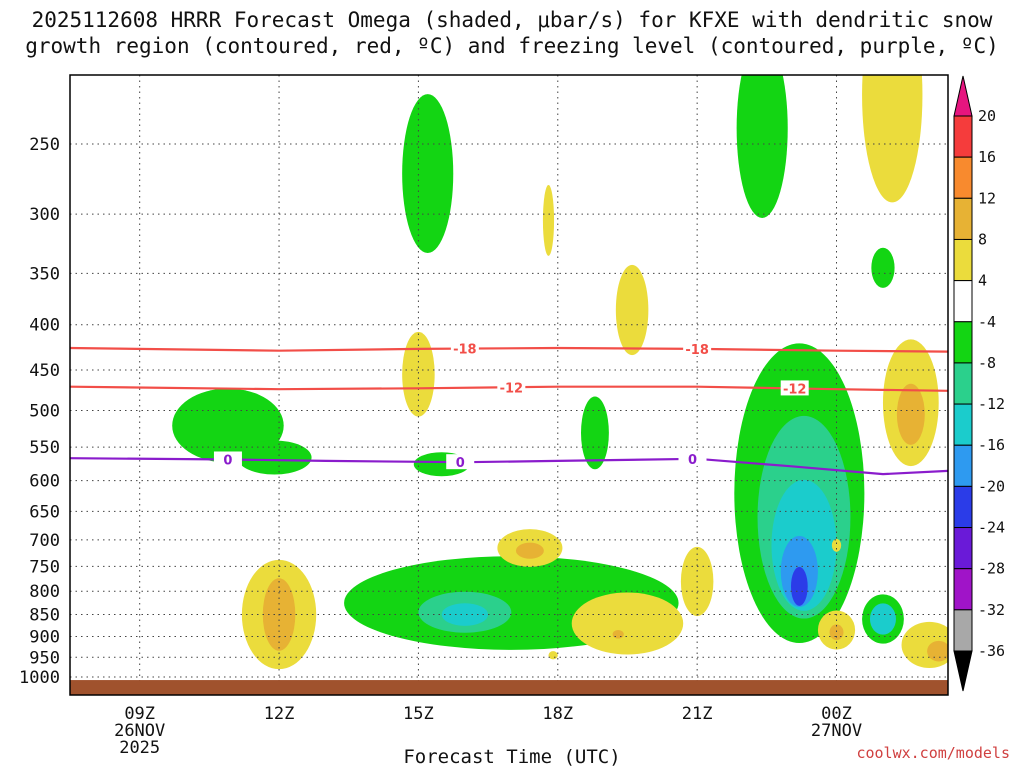 Image resolution: width=1024 pixels, height=768 pixels. I want to click on colorbar-label-m12: -12, so click(991, 404).